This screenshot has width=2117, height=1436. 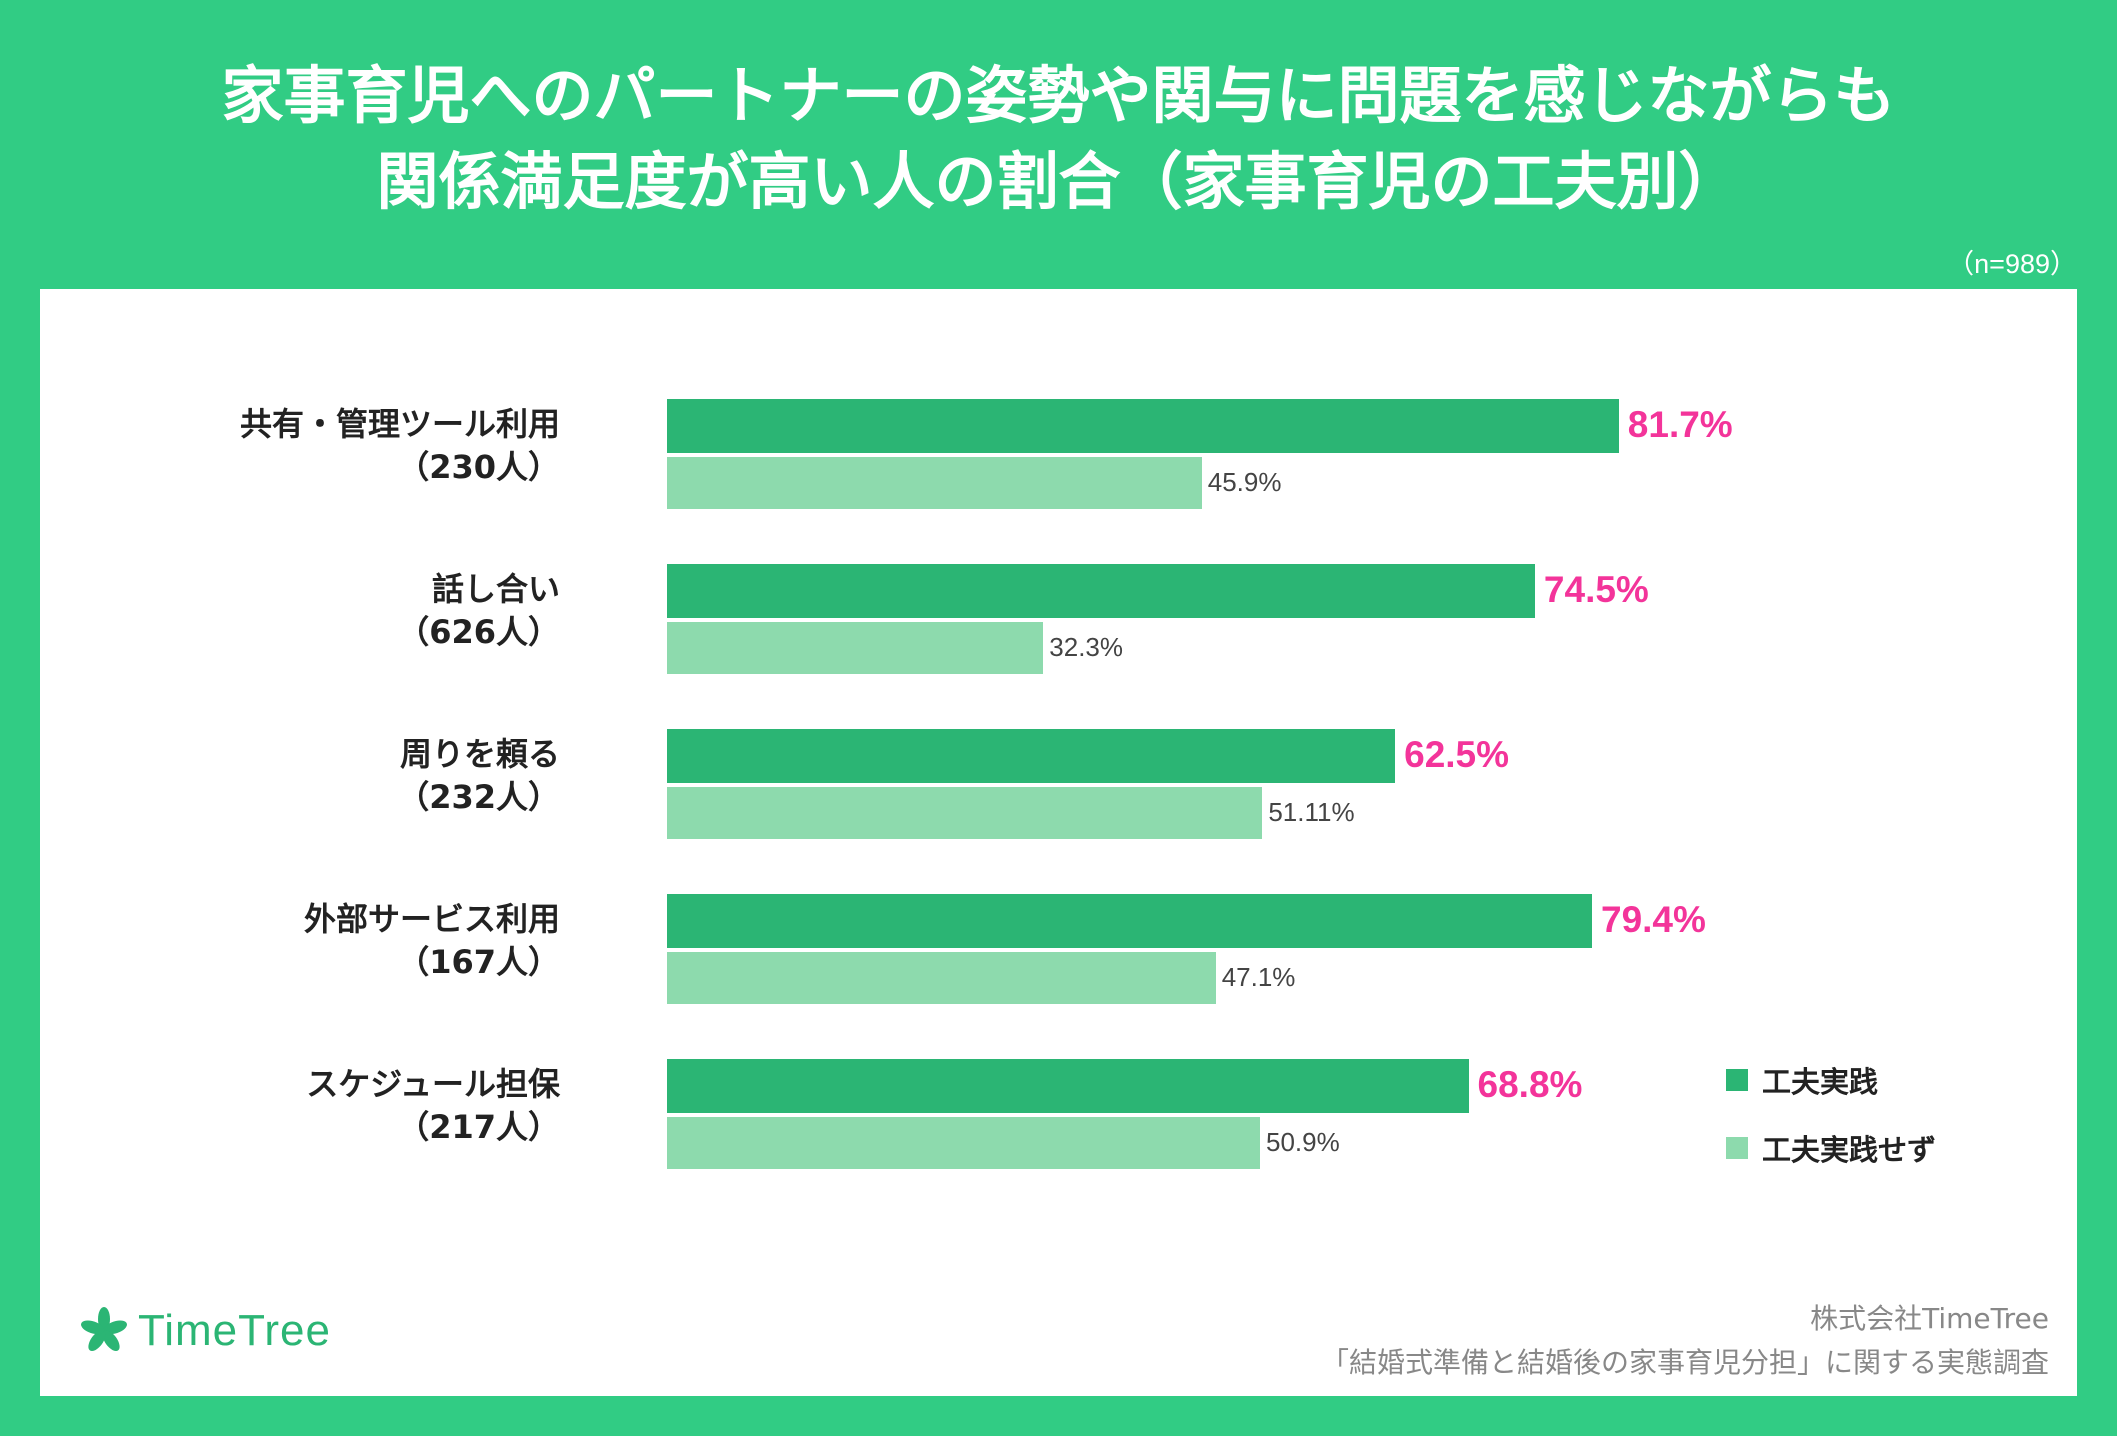 I want to click on chart-title-line-1: 家事育児へのパートナーの姿勢や関与に問題を感じながらも, so click(x=1058, y=95).